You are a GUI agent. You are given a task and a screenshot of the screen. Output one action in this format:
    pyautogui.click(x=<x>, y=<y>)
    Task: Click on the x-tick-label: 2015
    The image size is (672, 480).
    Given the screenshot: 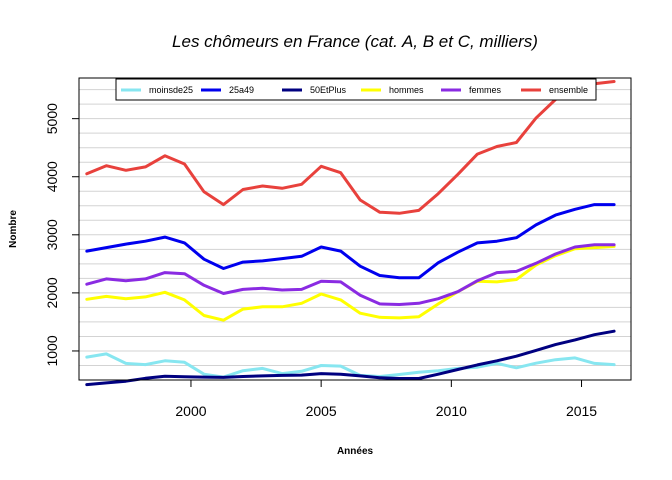 What is the action you would take?
    pyautogui.click(x=581, y=411)
    